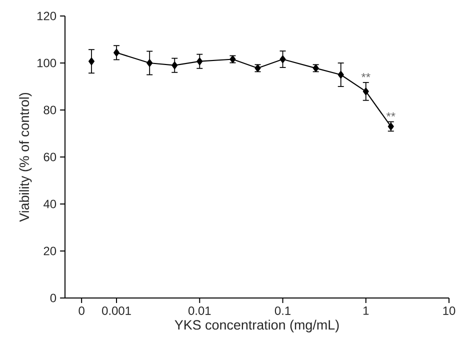 The width and height of the screenshot is (469, 356). I want to click on y-tick-label: 100, so click(46, 63).